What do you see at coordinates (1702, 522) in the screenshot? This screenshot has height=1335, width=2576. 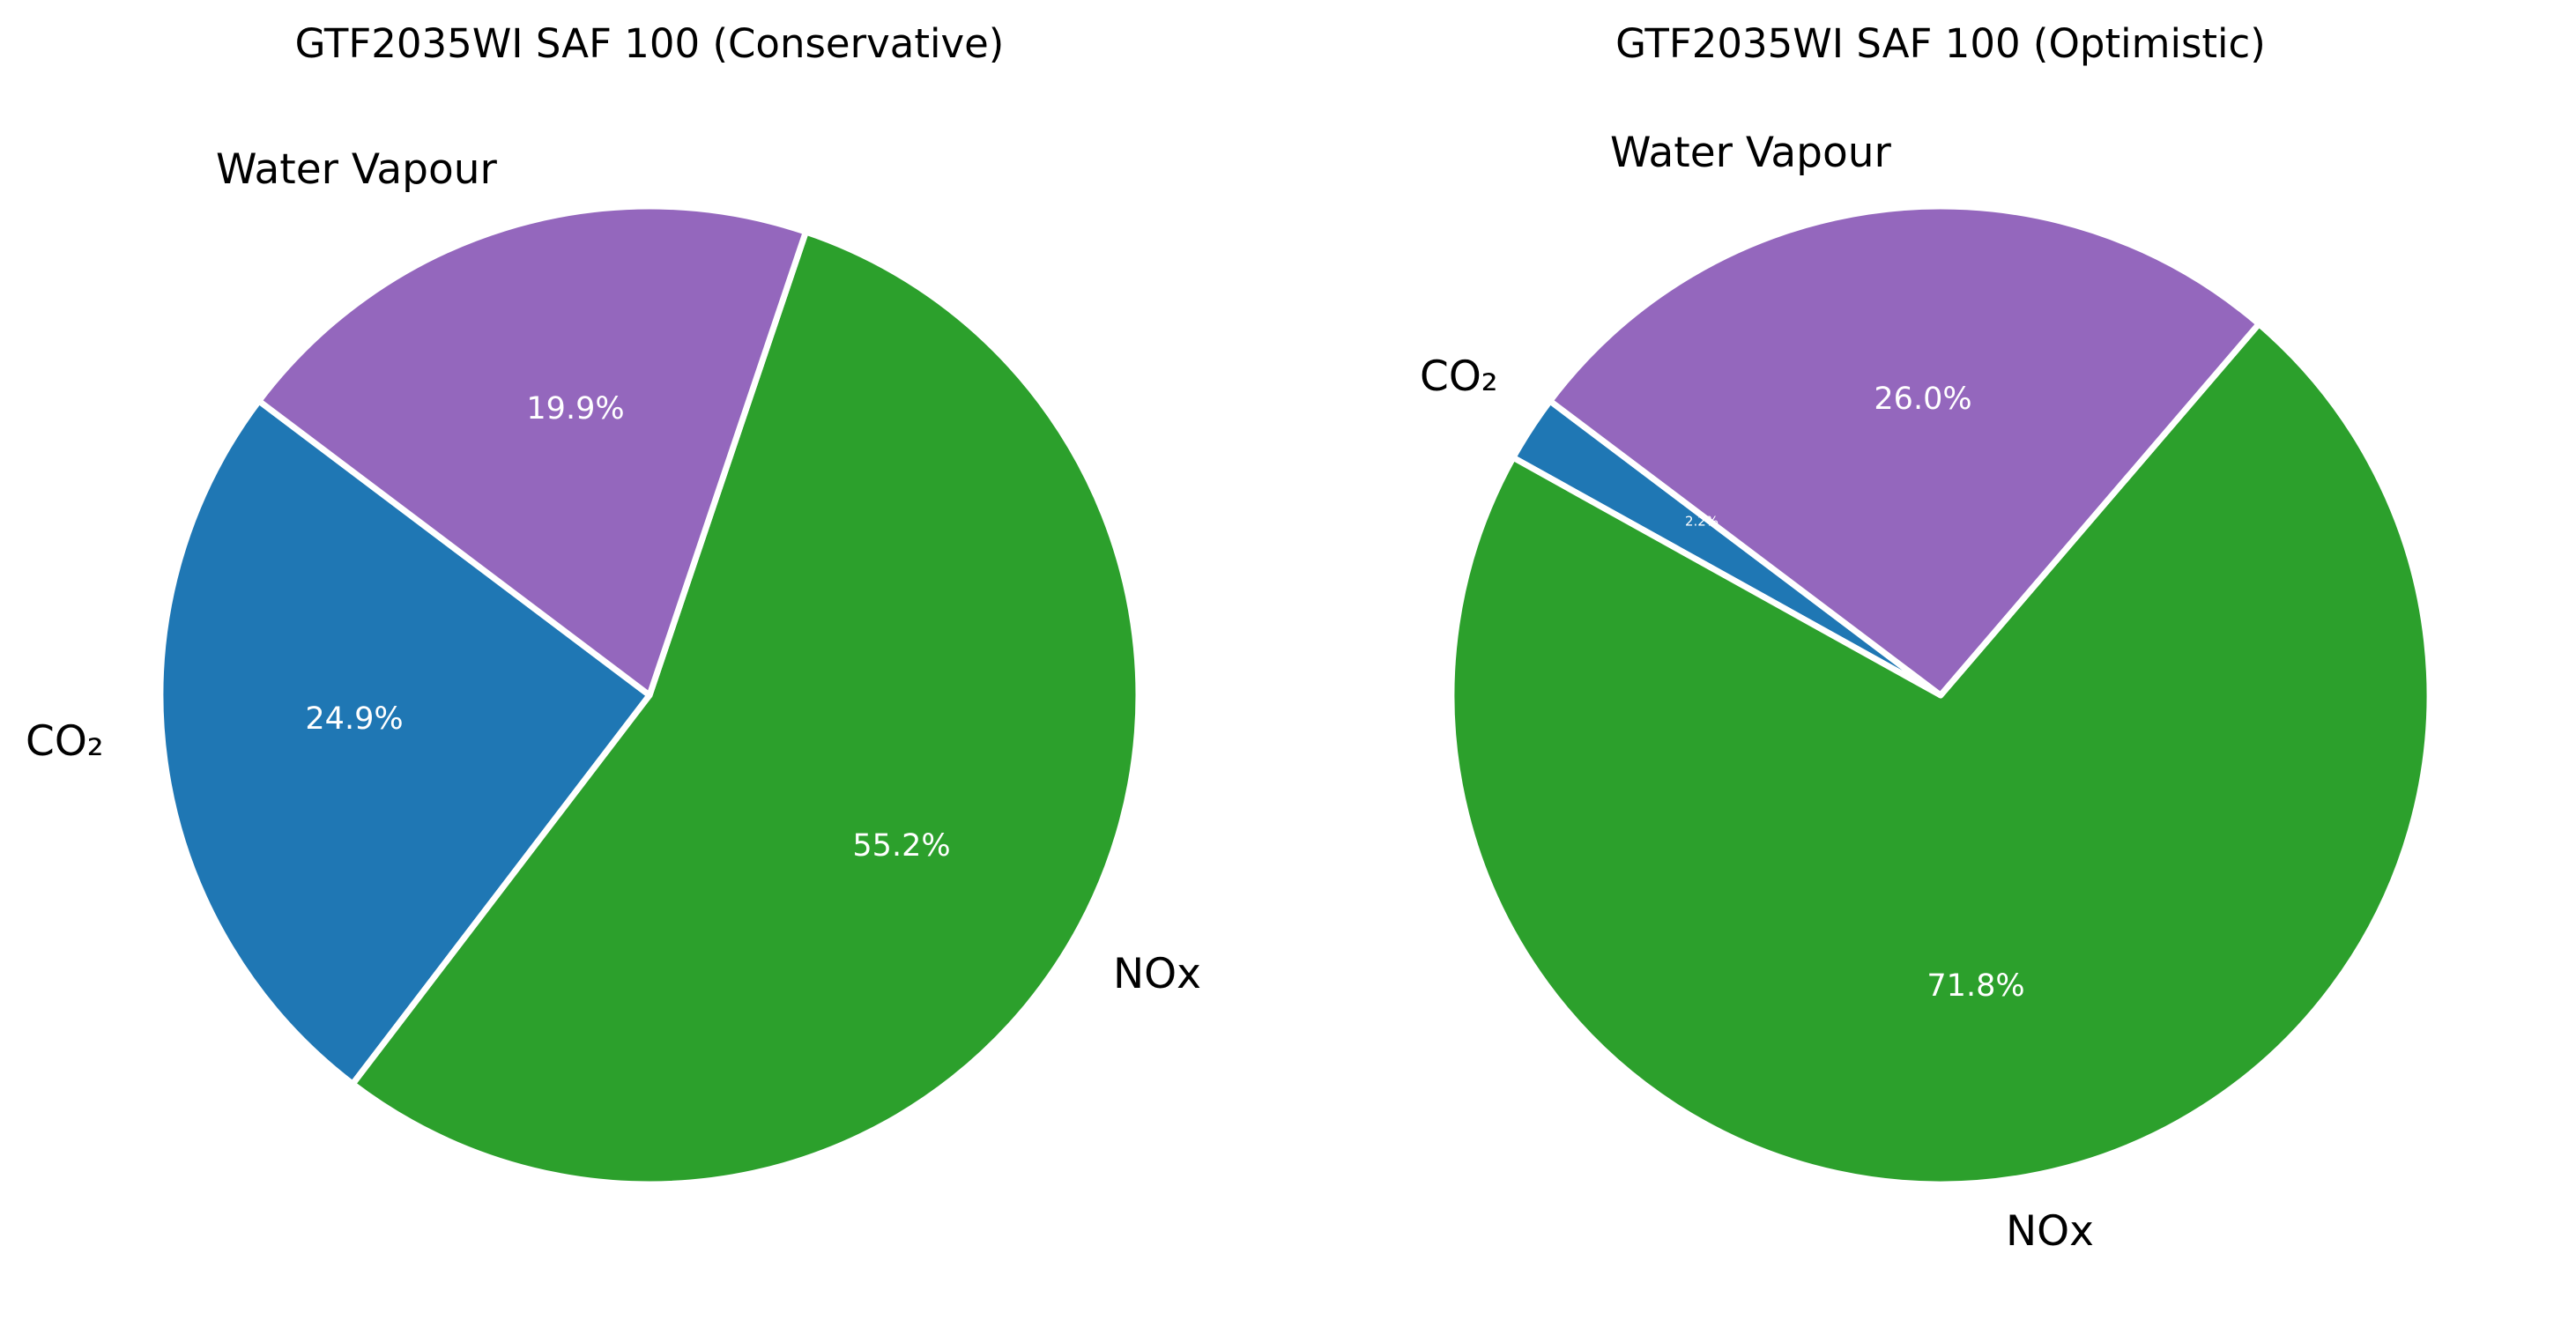 I see `value-label-co2: 2.2%` at bounding box center [1702, 522].